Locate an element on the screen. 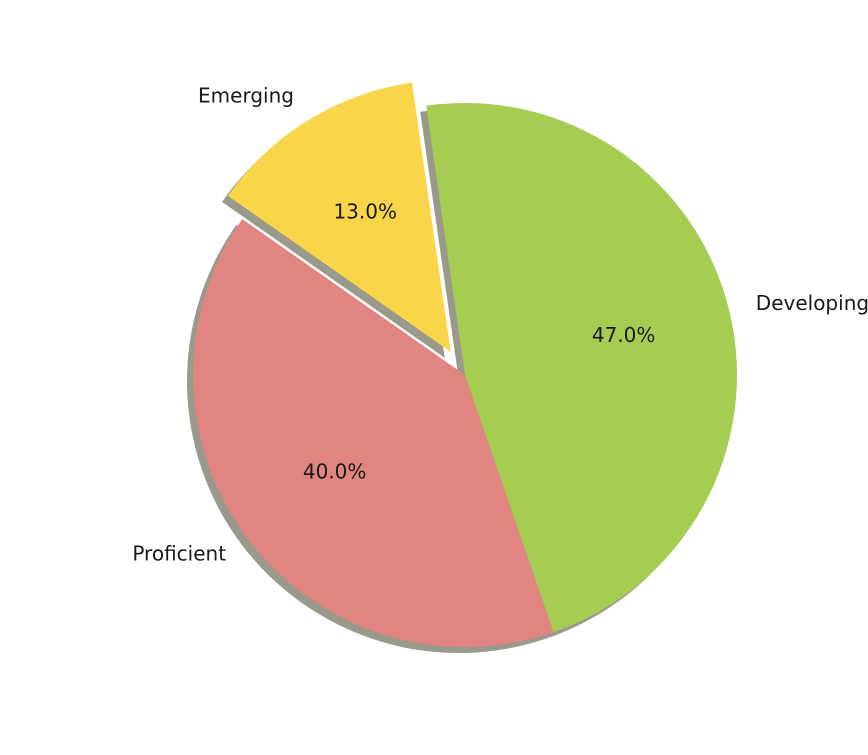  slice-emerging is located at coordinates (339, 217).